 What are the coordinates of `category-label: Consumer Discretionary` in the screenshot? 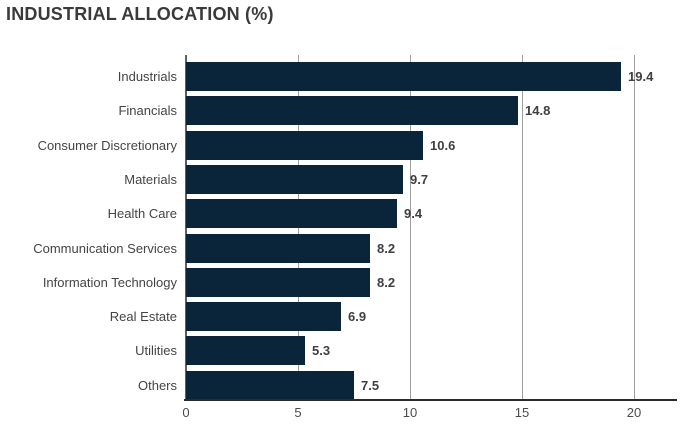 It's located at (107, 145).